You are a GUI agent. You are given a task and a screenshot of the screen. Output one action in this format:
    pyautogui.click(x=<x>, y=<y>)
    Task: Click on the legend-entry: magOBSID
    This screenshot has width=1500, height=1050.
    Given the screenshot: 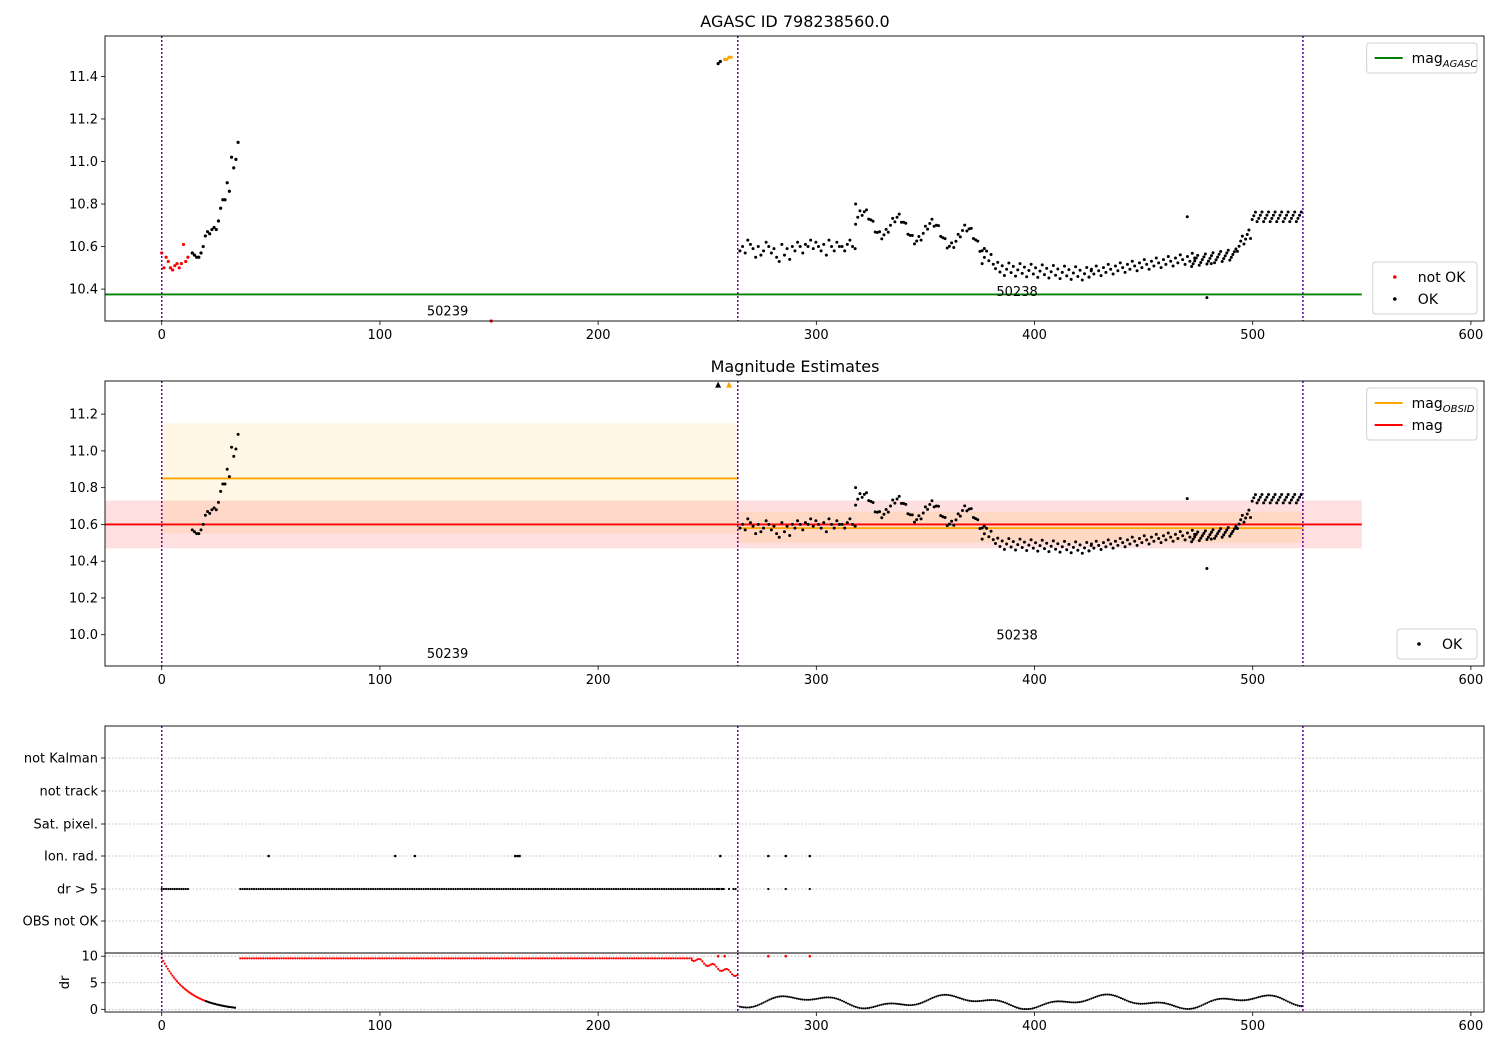 What is the action you would take?
    pyautogui.click(x=1443, y=405)
    